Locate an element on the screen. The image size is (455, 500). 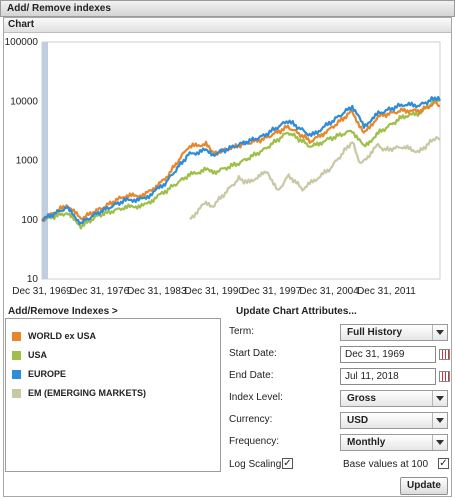
x-tick-label: Dec 31, 1990 is located at coordinates (214, 291).